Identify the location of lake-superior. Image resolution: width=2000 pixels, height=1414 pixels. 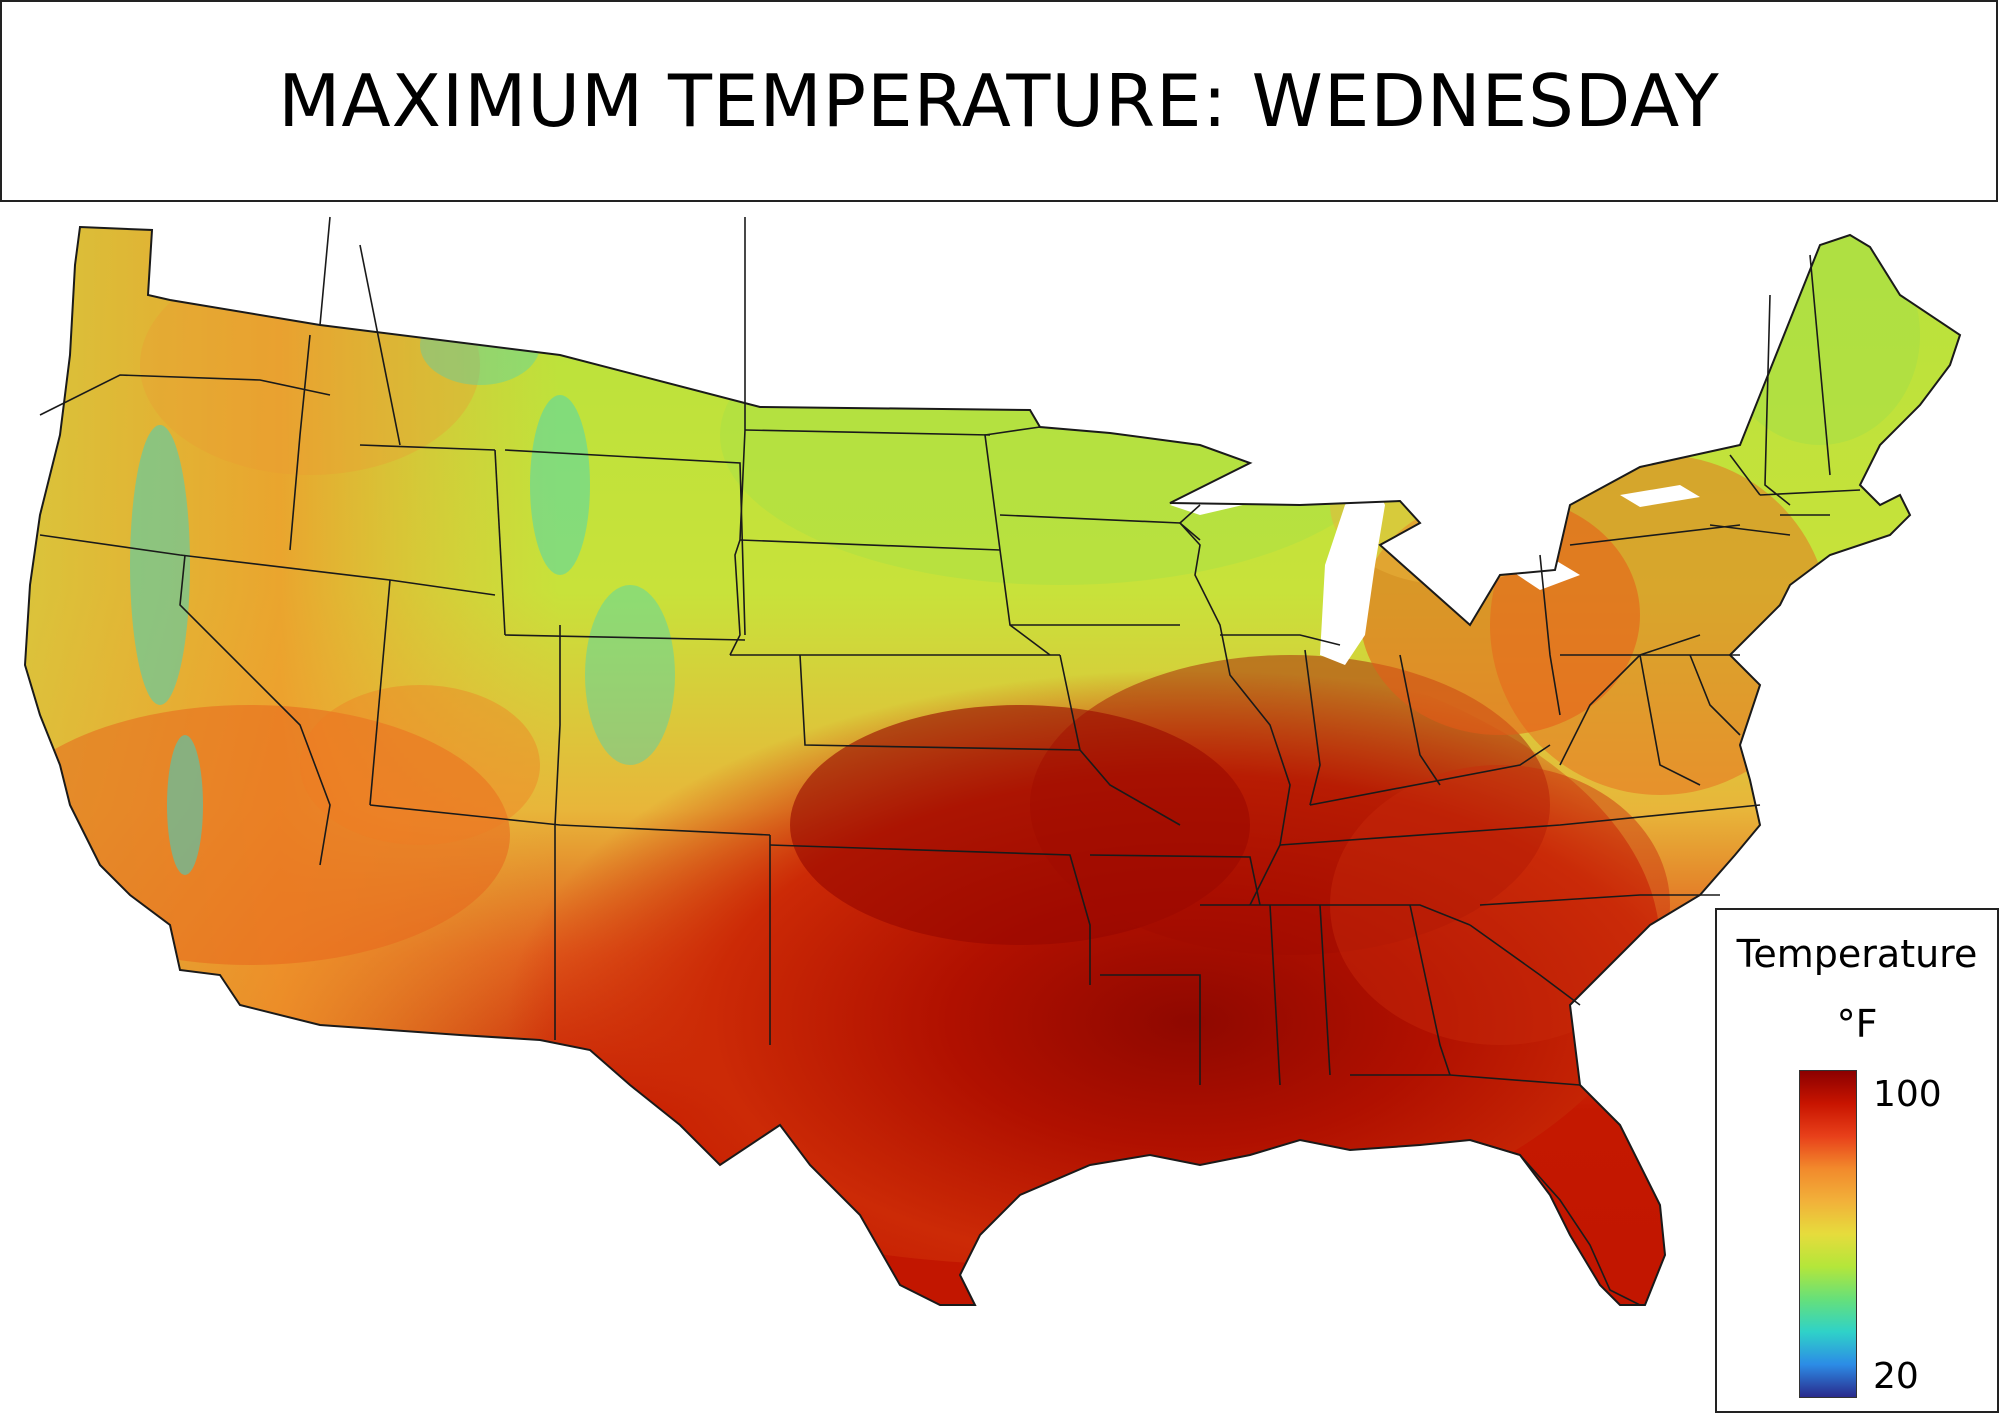
(1250, 490).